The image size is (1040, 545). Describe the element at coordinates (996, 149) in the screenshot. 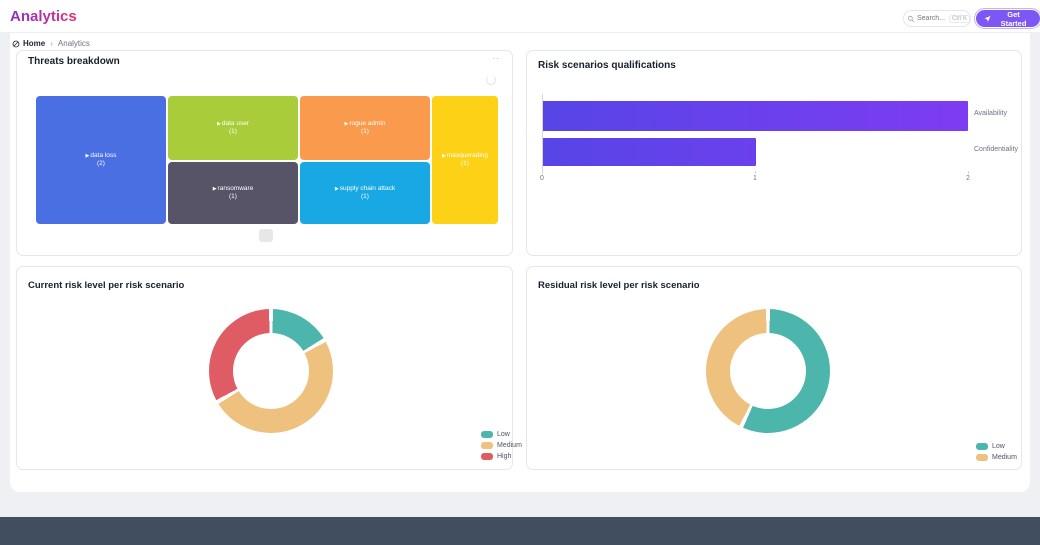

I see `category-label: Confidentiality` at that location.